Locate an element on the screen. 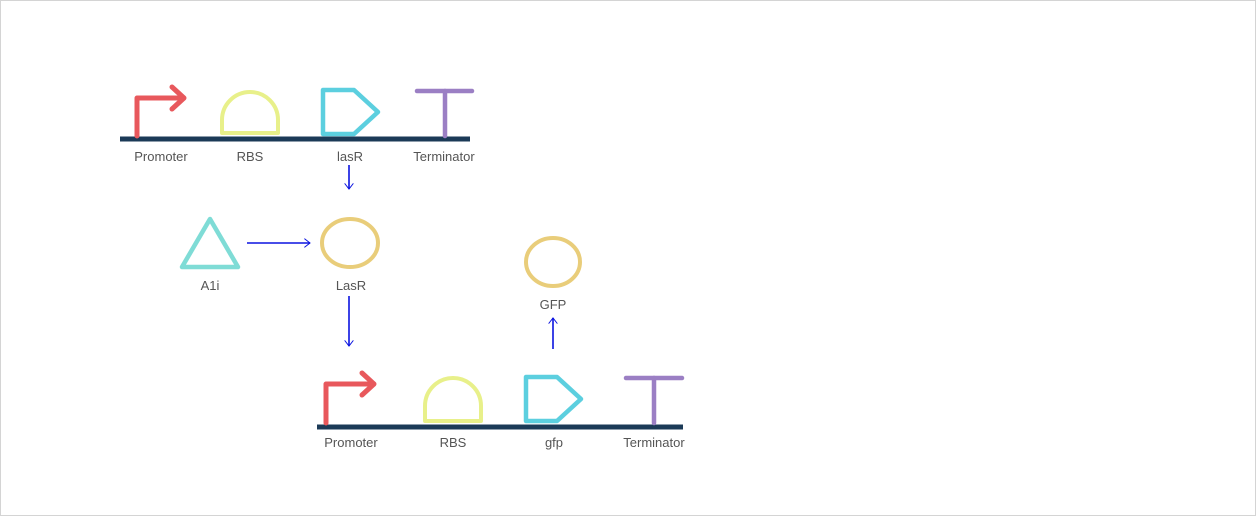 The image size is (1256, 516). gfp-protein-icon is located at coordinates (553, 262).